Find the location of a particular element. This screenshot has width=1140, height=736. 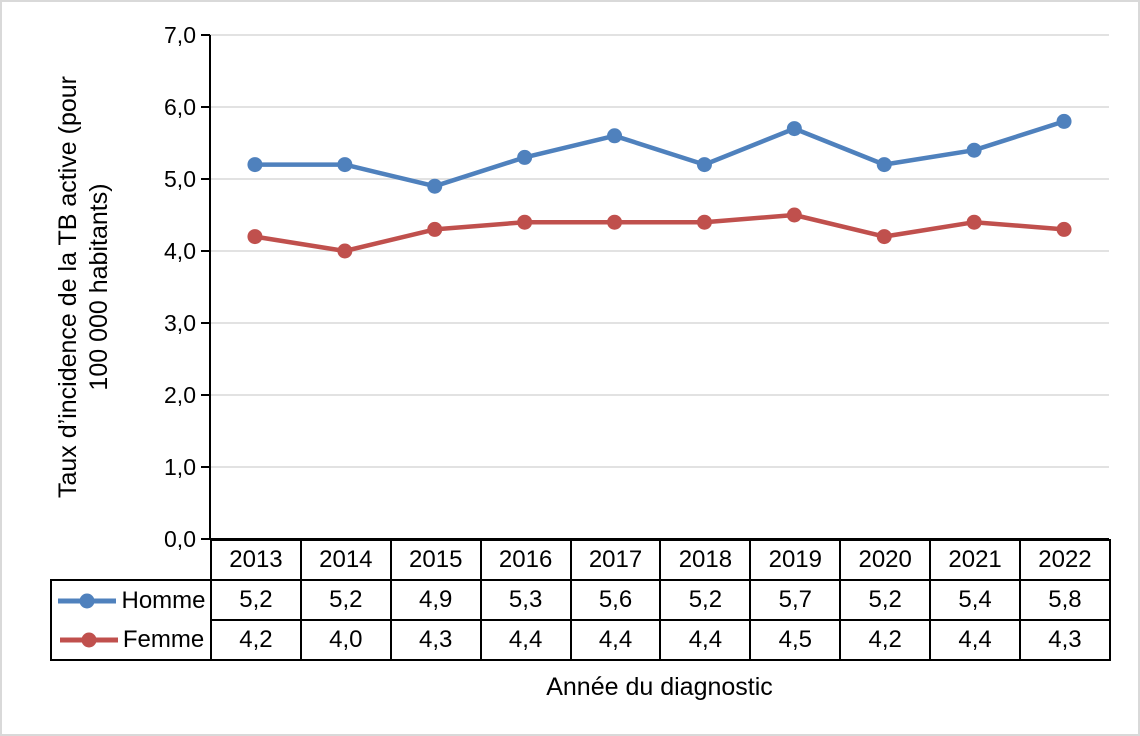

y-tick-label: 2,0 is located at coordinates (180, 395).